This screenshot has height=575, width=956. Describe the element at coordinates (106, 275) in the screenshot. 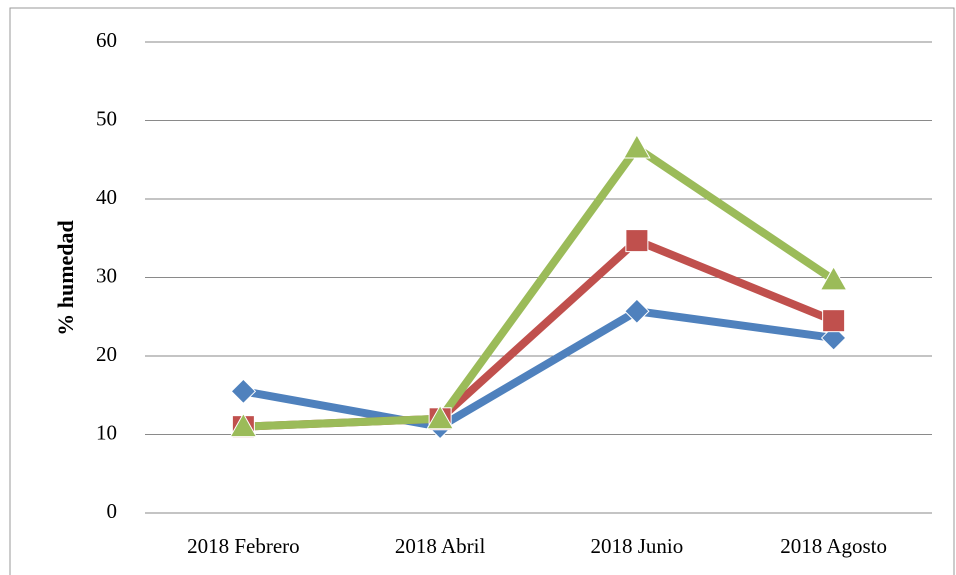

I see `y-tick-label: 30` at that location.